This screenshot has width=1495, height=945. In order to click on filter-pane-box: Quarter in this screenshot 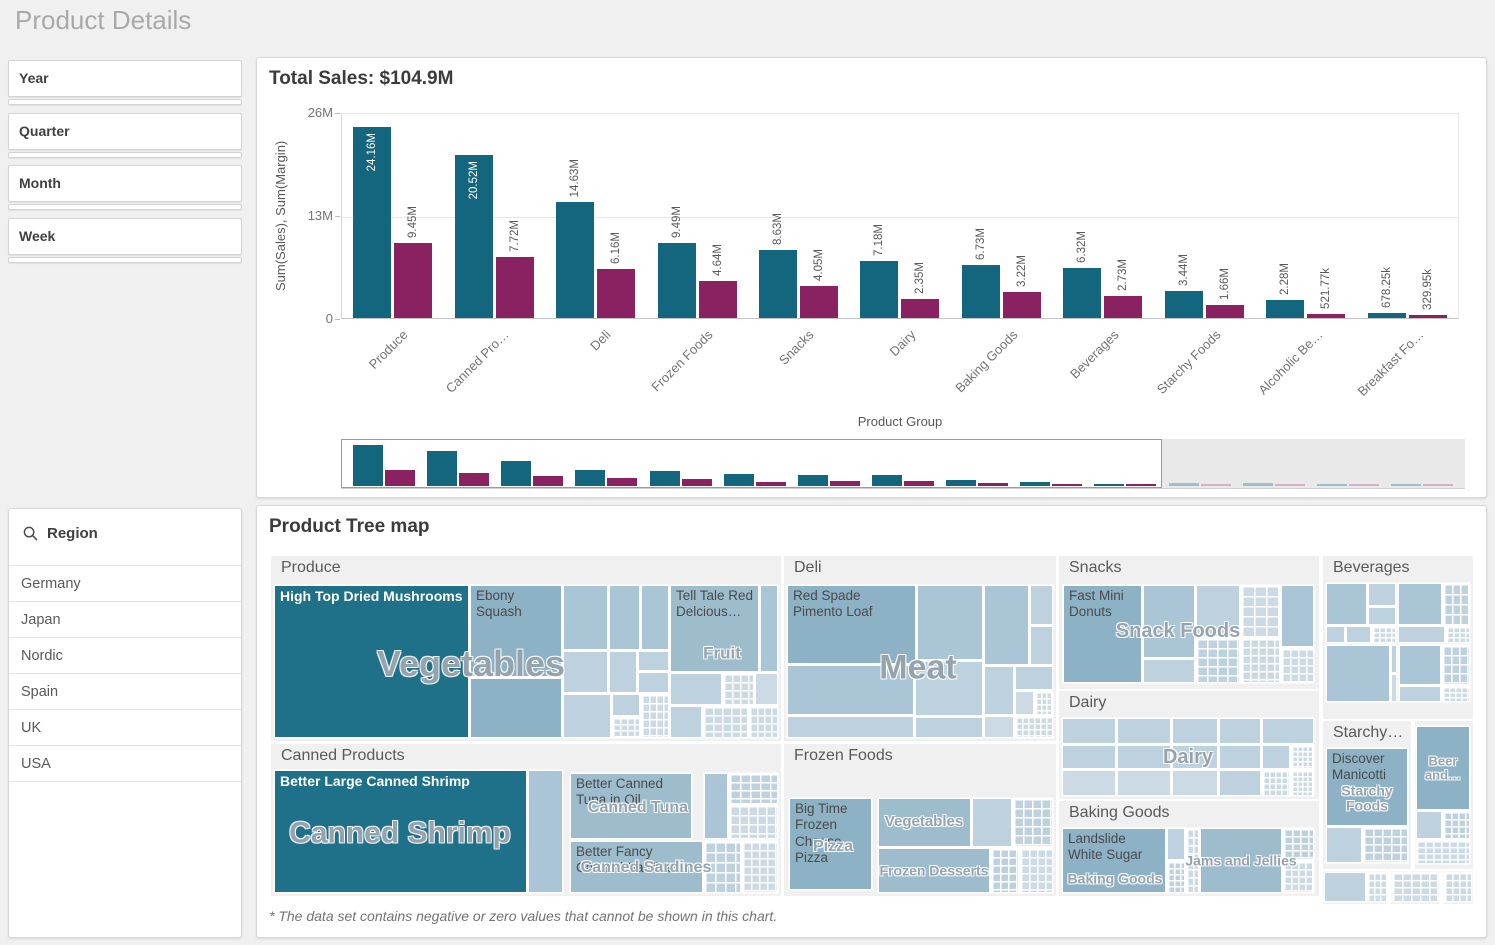, I will do `click(125, 131)`.